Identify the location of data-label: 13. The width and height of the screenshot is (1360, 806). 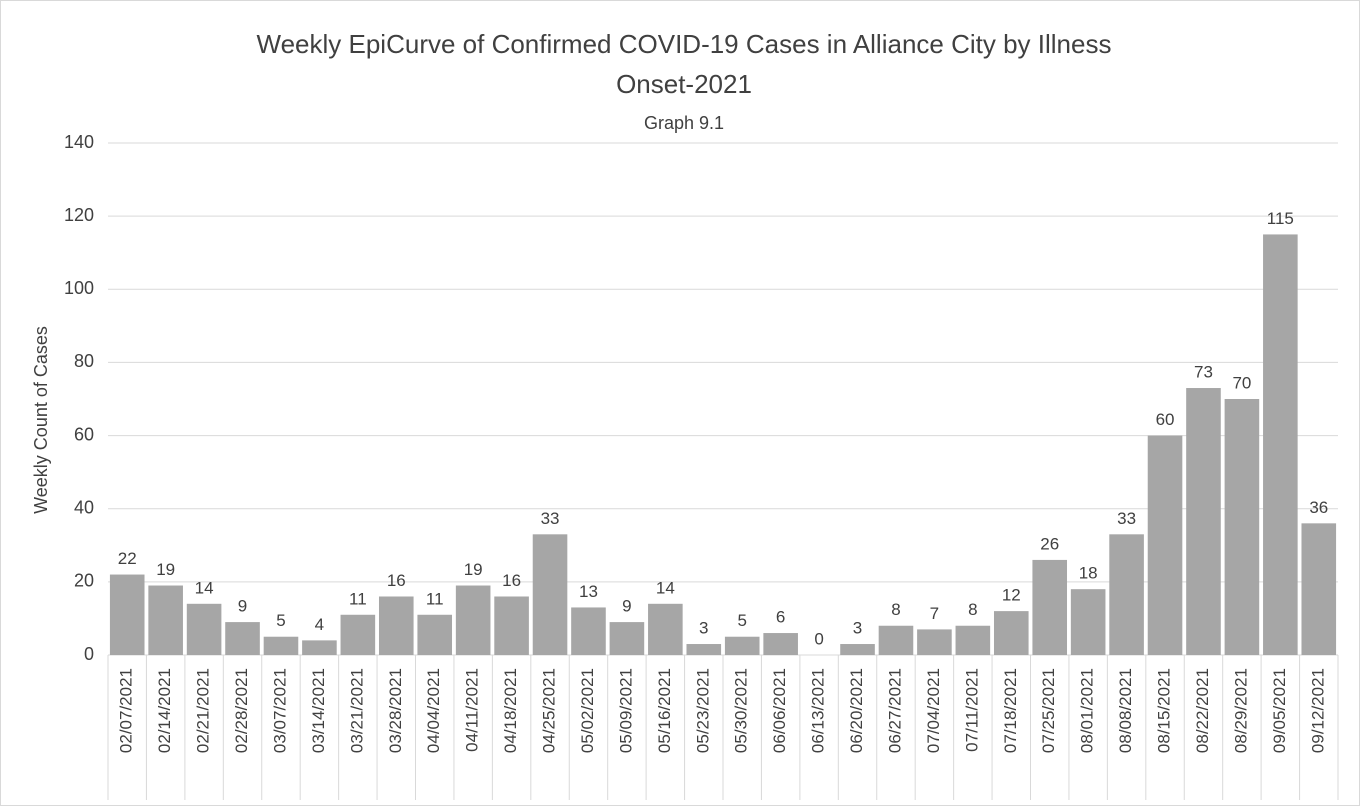
(588, 591).